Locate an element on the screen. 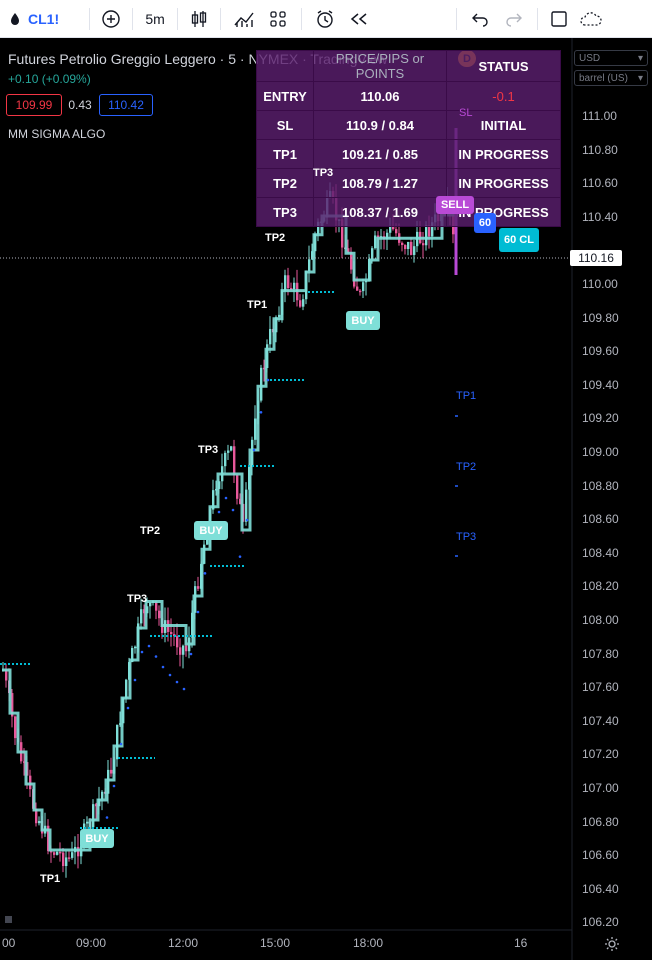 Image resolution: width=652 pixels, height=960 pixels. price-tick: 109.60 is located at coordinates (600, 351).